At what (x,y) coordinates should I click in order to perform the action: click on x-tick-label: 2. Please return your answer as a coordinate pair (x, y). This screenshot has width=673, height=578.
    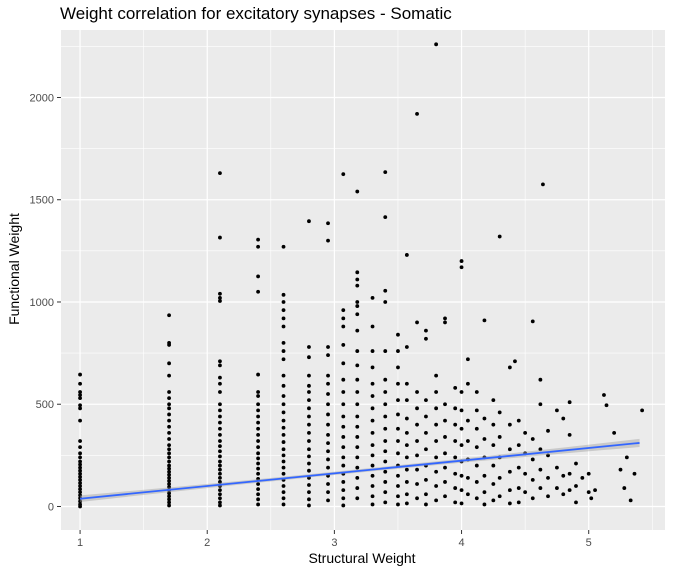
    Looking at the image, I should click on (207, 543).